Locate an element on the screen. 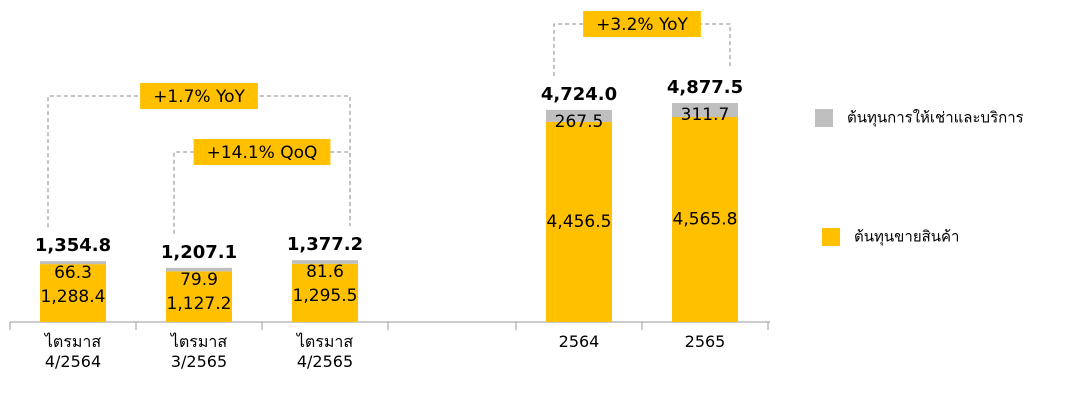 The image size is (1088, 403). total-label: 4,724.0 is located at coordinates (579, 94).